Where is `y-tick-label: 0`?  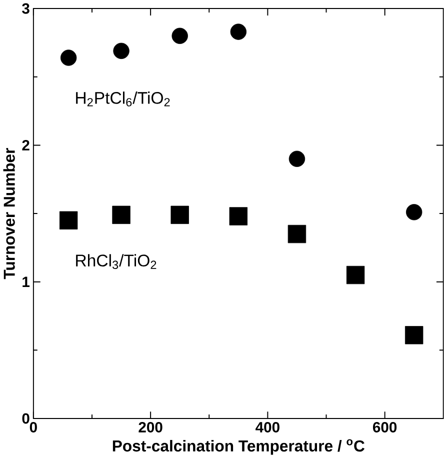 y-tick-label: 0 is located at coordinates (26, 418).